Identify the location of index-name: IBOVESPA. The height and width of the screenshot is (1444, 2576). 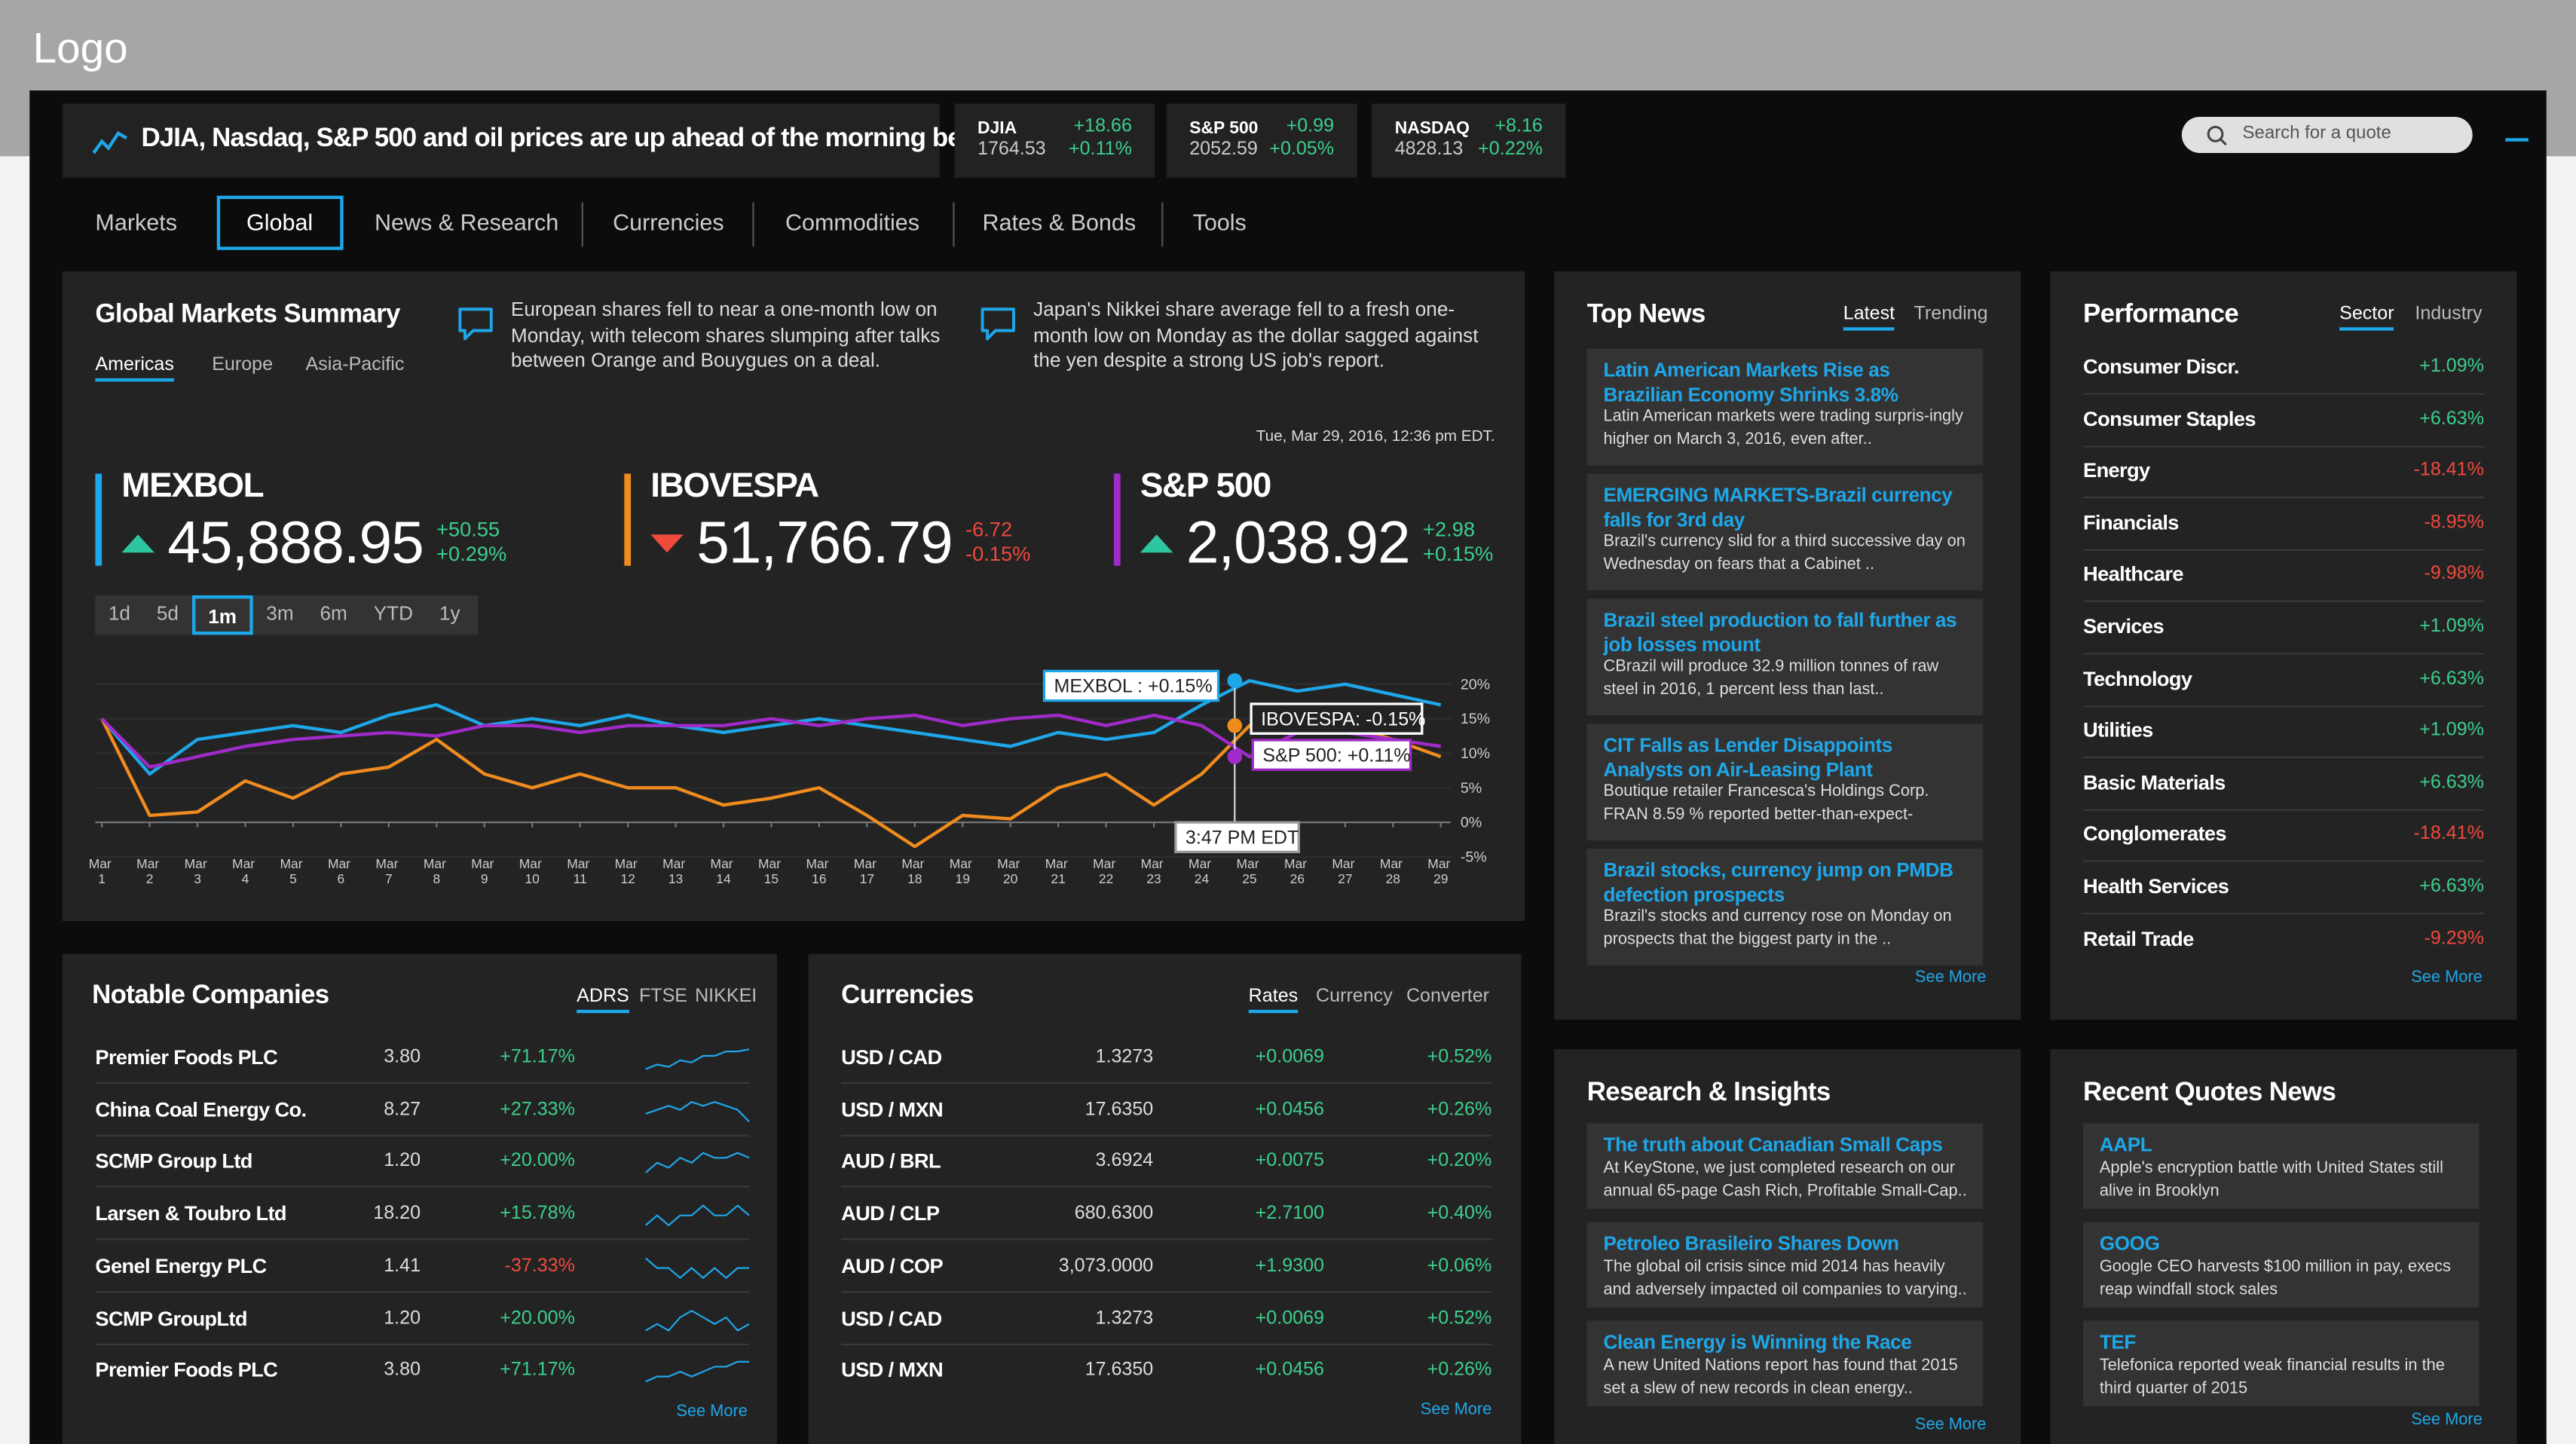
(734, 486).